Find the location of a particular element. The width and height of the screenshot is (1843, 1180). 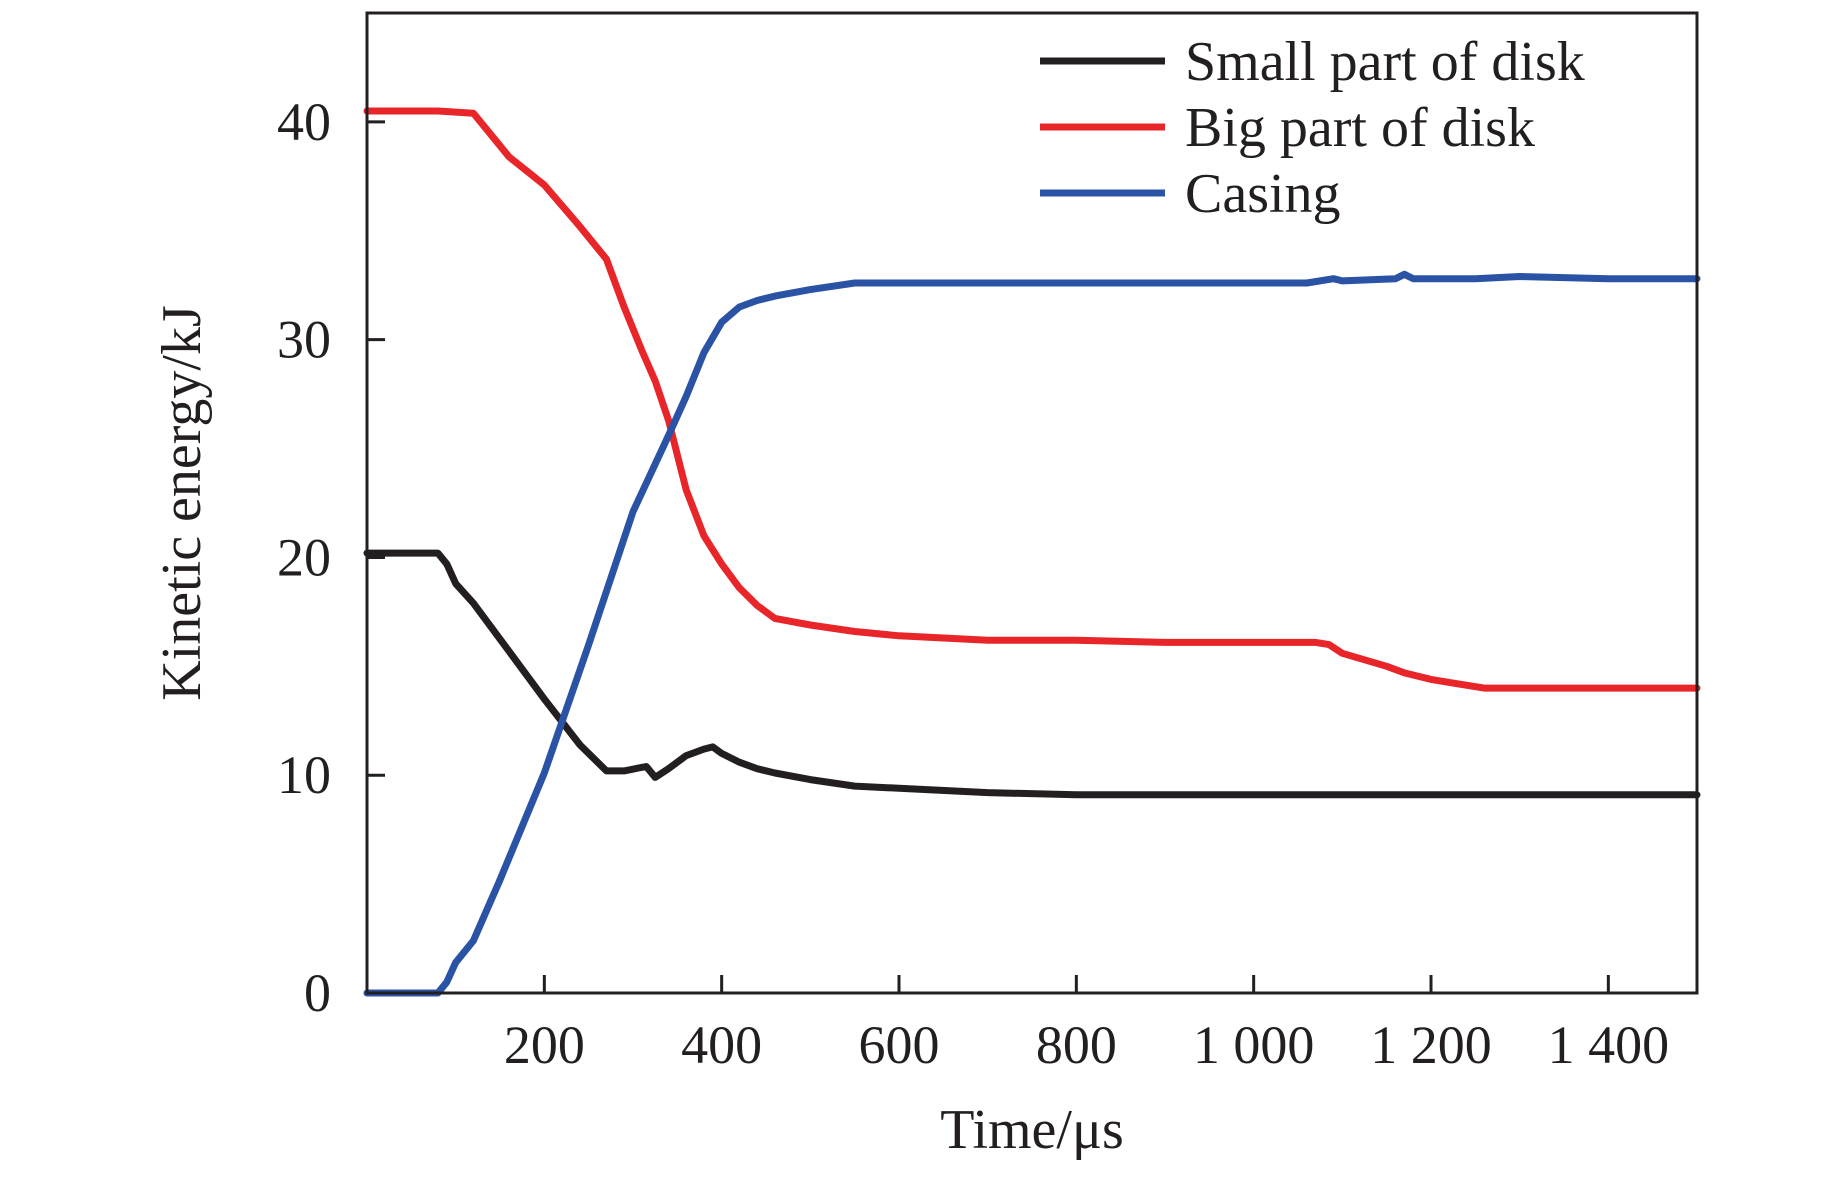

x-tick-label: 600 is located at coordinates (899, 1045).